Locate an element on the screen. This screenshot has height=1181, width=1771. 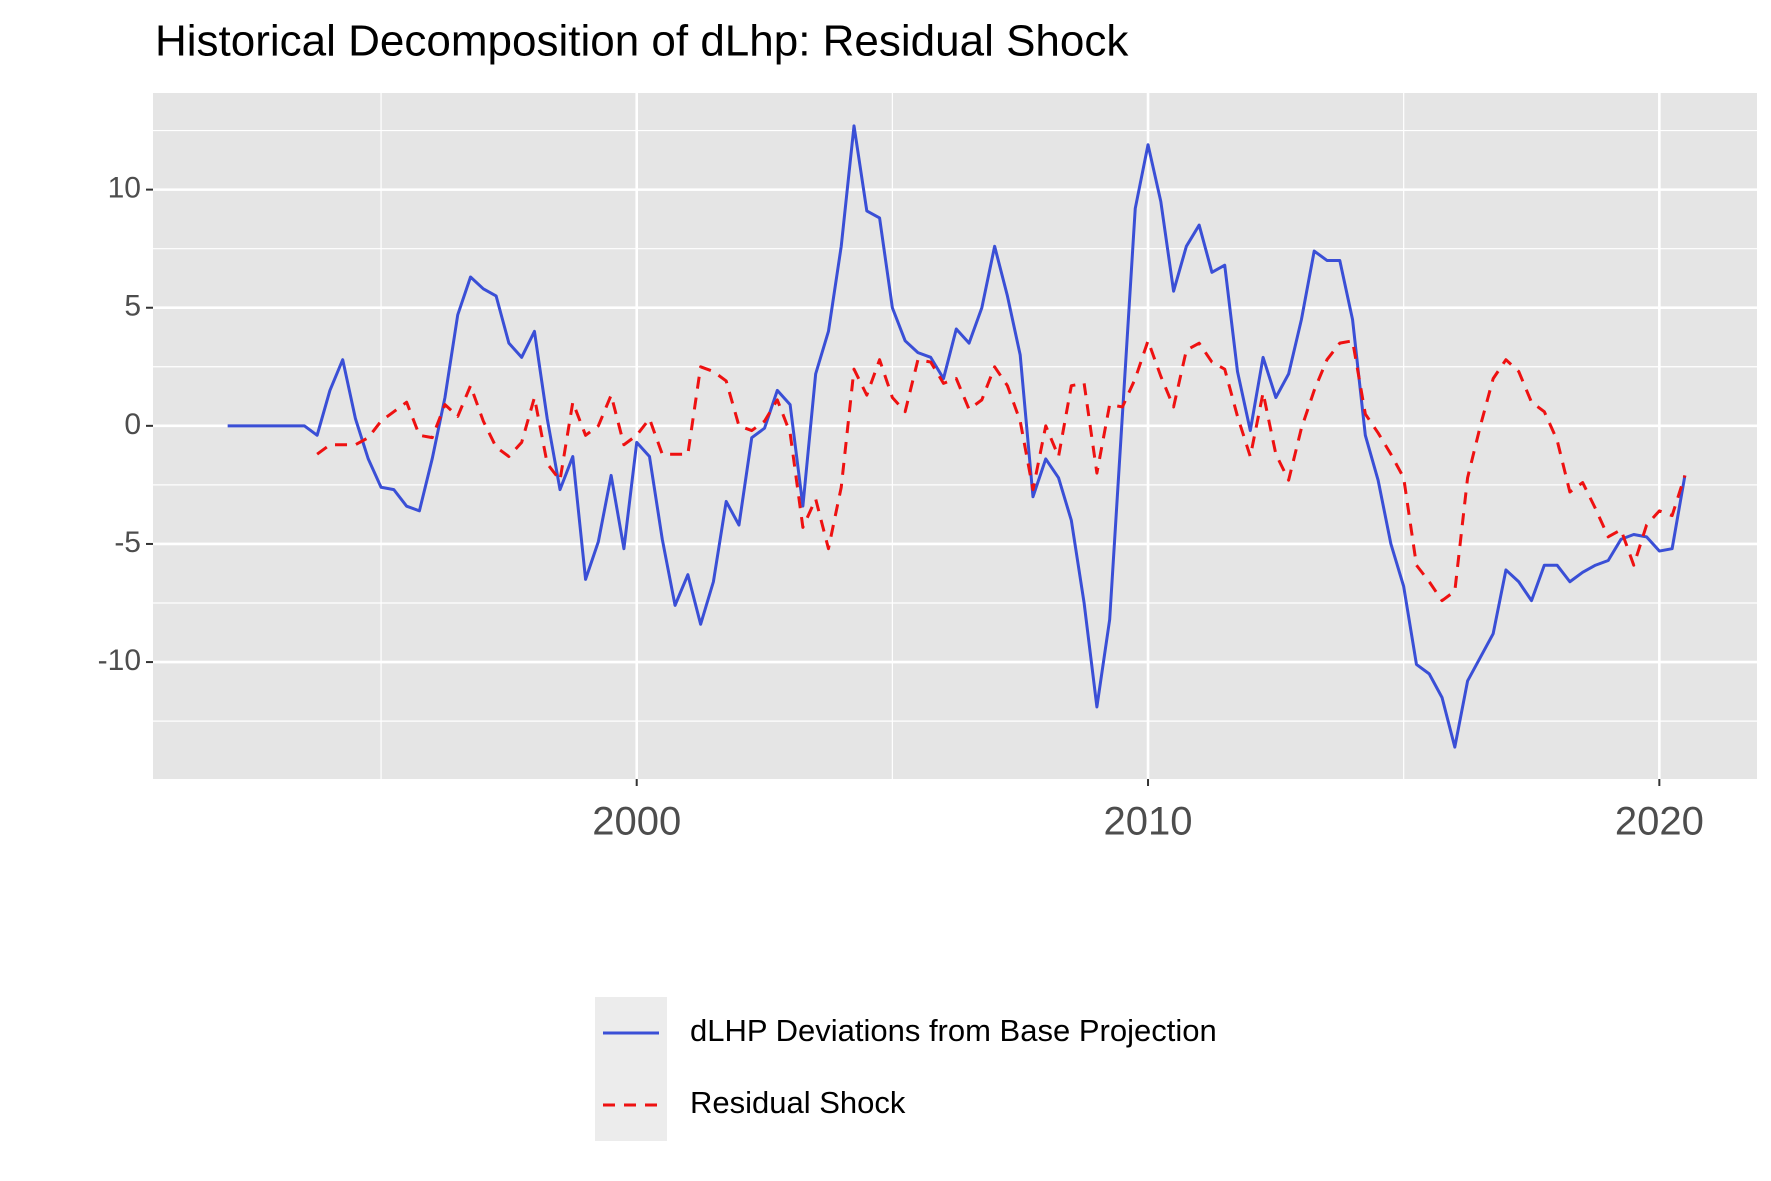
y-tick-label: -5 is located at coordinates (127, 542).